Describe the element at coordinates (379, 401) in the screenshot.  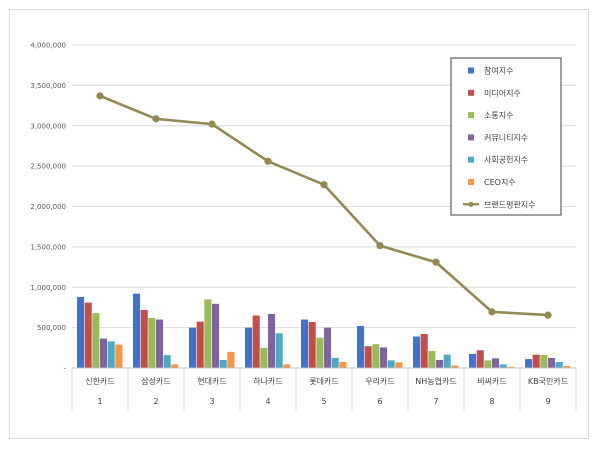
I see `rank-label: 6` at that location.